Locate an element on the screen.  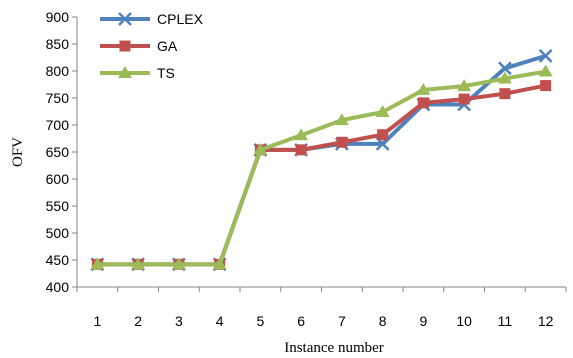
legend-marker-ts is located at coordinates (125, 72).